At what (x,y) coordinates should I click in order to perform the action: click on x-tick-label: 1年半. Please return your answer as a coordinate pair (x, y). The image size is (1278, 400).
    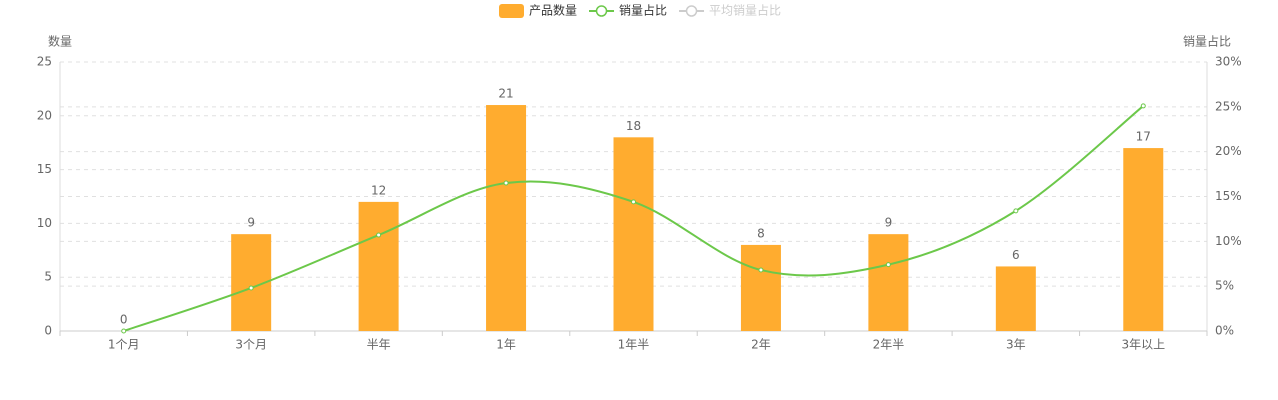
    Looking at the image, I should click on (634, 345).